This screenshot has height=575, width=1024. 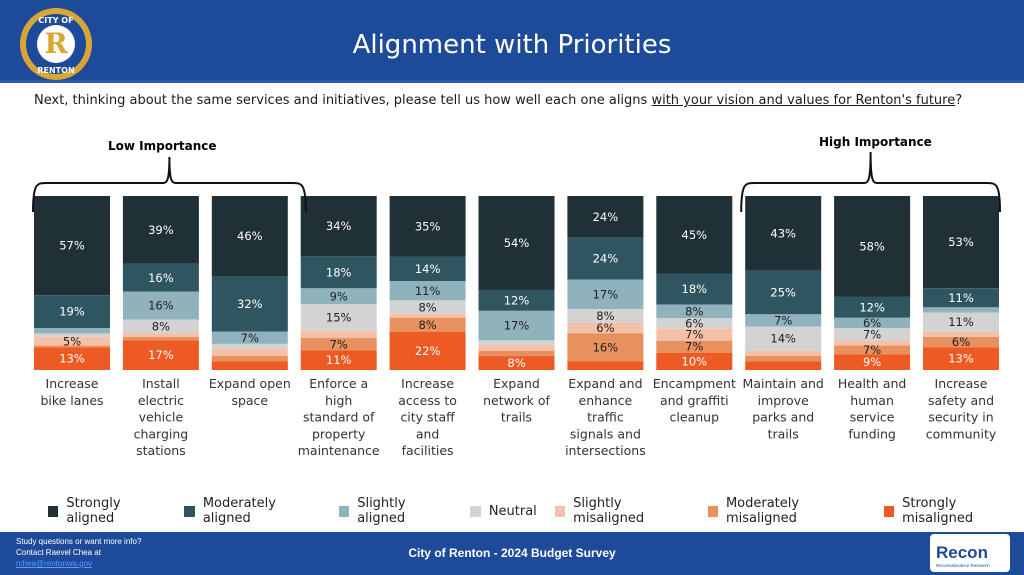 I want to click on data-label: 12%, so click(x=517, y=300).